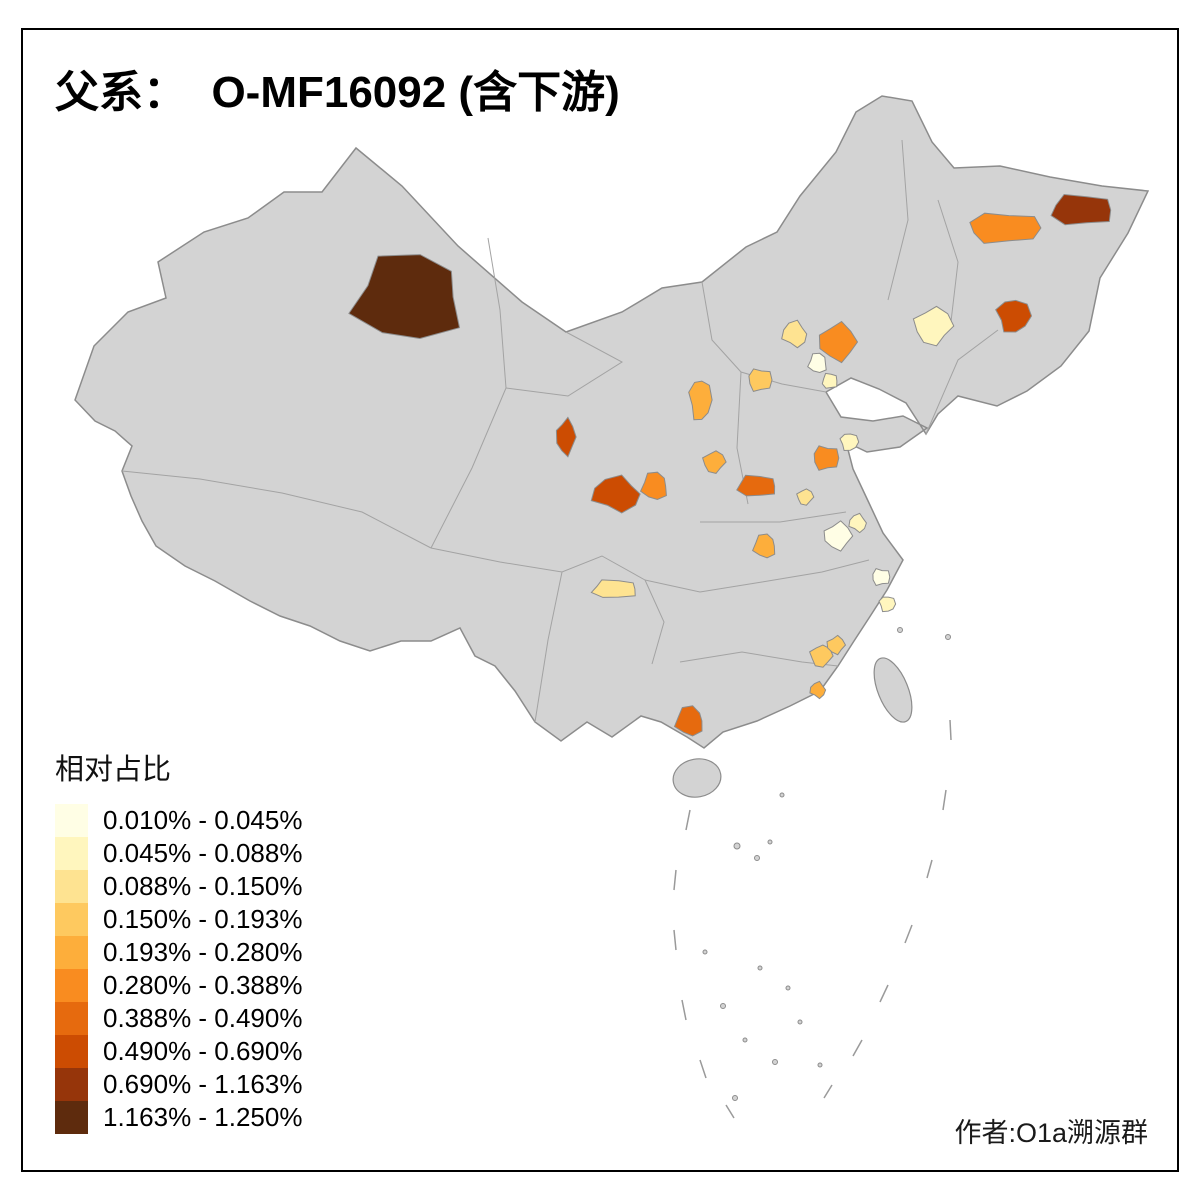  Describe the element at coordinates (404, 297) in the screenshot. I see `map-region-north-xinjiang` at that location.